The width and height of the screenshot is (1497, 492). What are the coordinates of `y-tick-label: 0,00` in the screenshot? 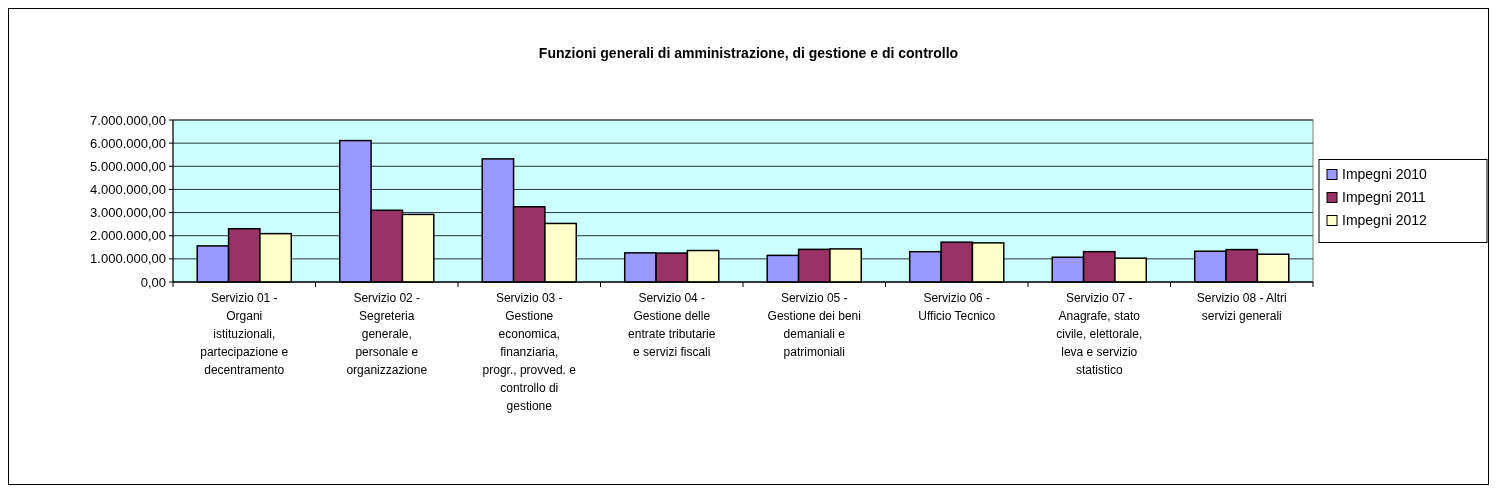 It's located at (153, 282).